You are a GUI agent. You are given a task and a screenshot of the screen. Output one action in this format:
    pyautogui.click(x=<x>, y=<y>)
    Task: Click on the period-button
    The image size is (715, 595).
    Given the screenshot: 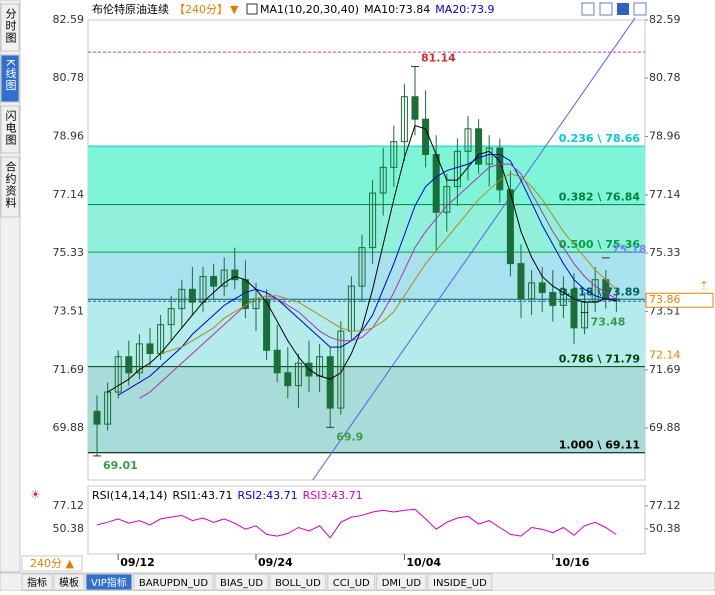 What is the action you would take?
    pyautogui.click(x=52, y=563)
    